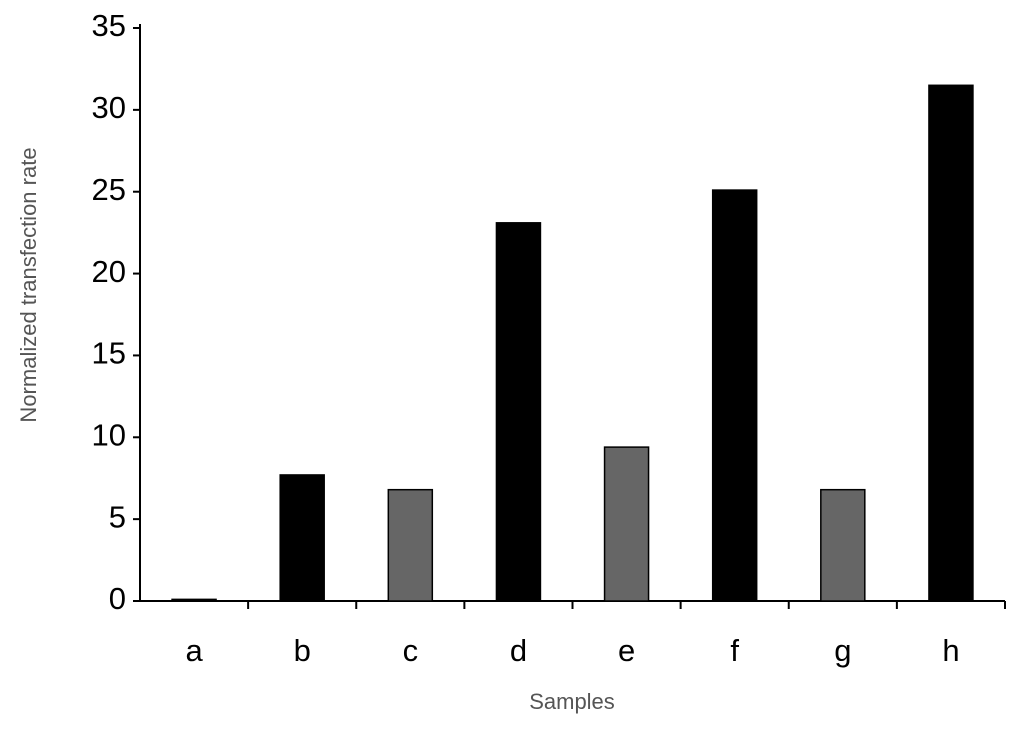 Image resolution: width=1024 pixels, height=733 pixels. I want to click on y-tick-label: 10, so click(109, 434).